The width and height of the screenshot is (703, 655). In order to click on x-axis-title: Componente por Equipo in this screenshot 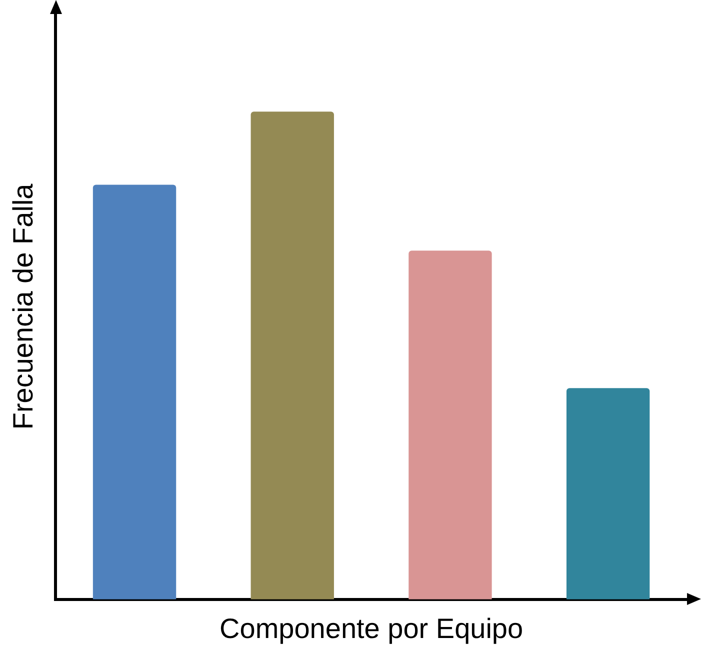, I will do `click(372, 628)`.